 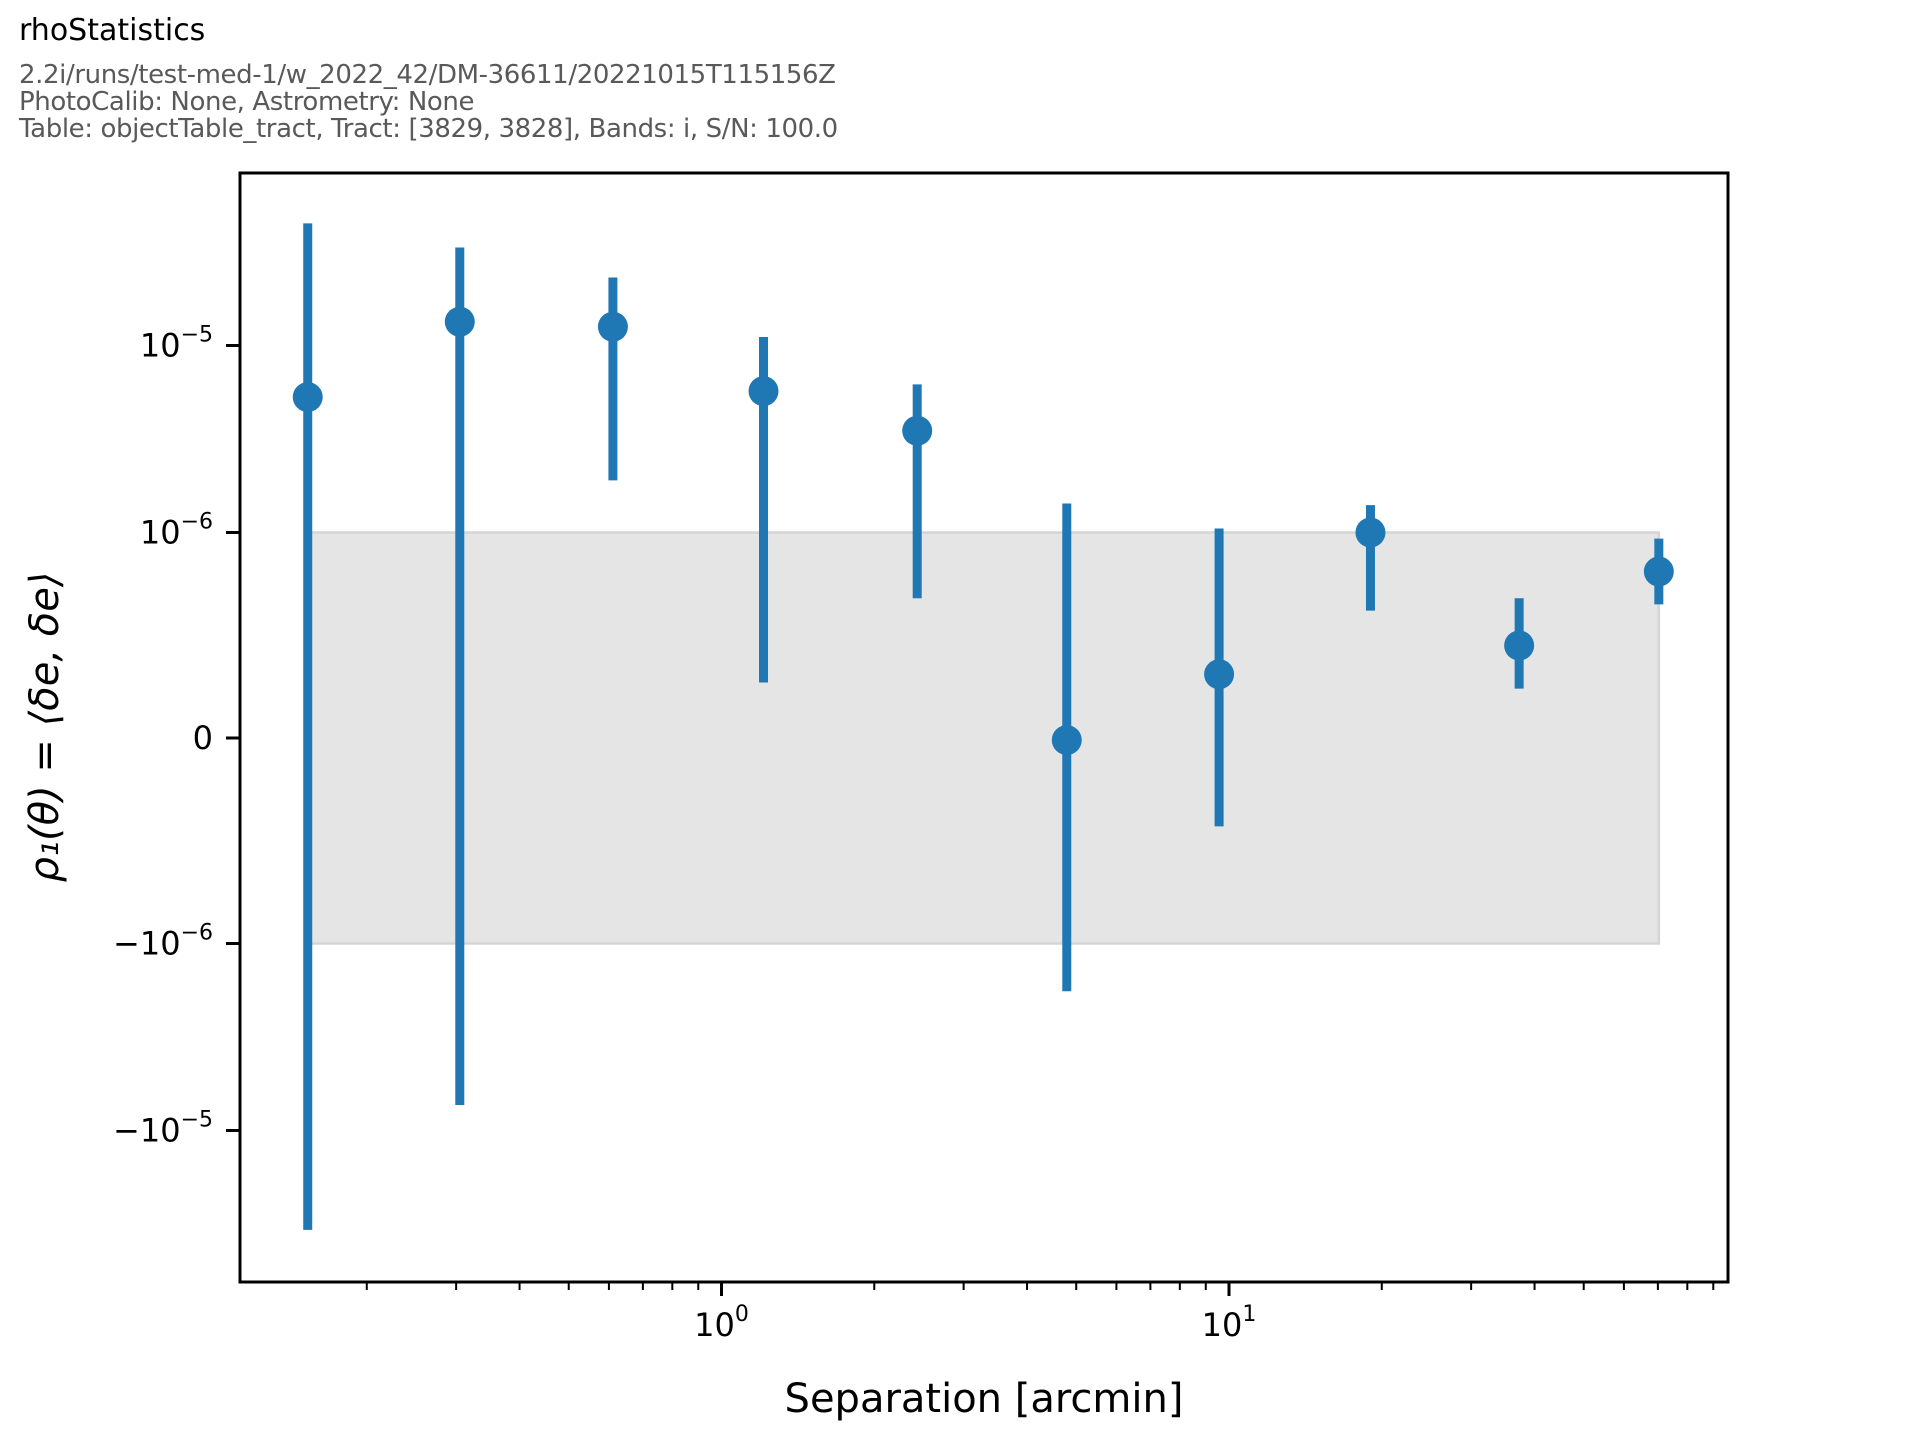 What do you see at coordinates (176, 736) in the screenshot?
I see `y-axis-ticks-layer: 10⁻⁵ 10⁻⁶ 0 −10−6 −10−5` at bounding box center [176, 736].